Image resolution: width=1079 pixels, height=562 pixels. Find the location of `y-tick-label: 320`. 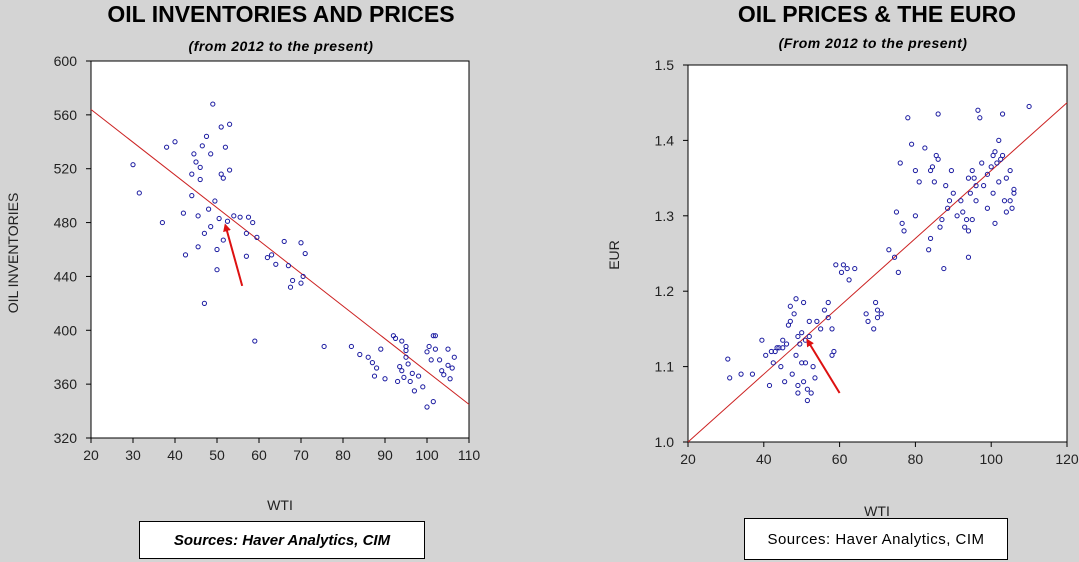

y-tick-label: 320 is located at coordinates (66, 438).